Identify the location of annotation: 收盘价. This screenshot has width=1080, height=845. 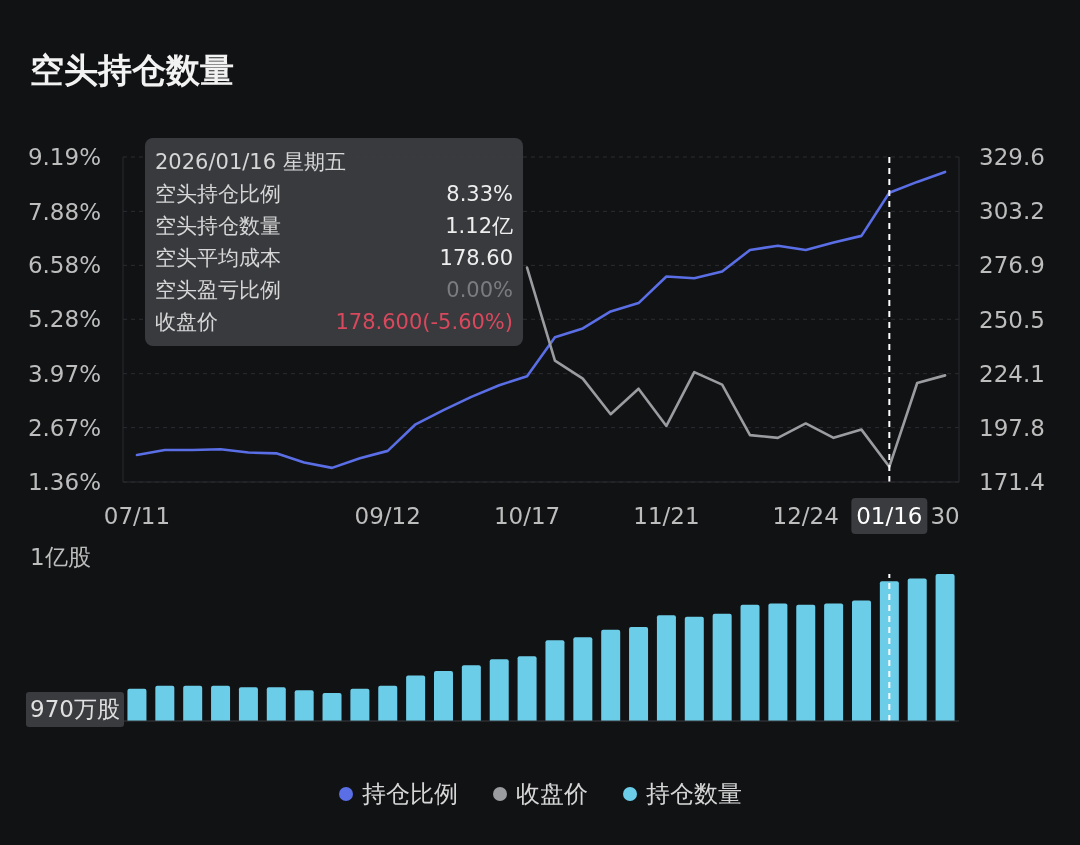
(186, 322).